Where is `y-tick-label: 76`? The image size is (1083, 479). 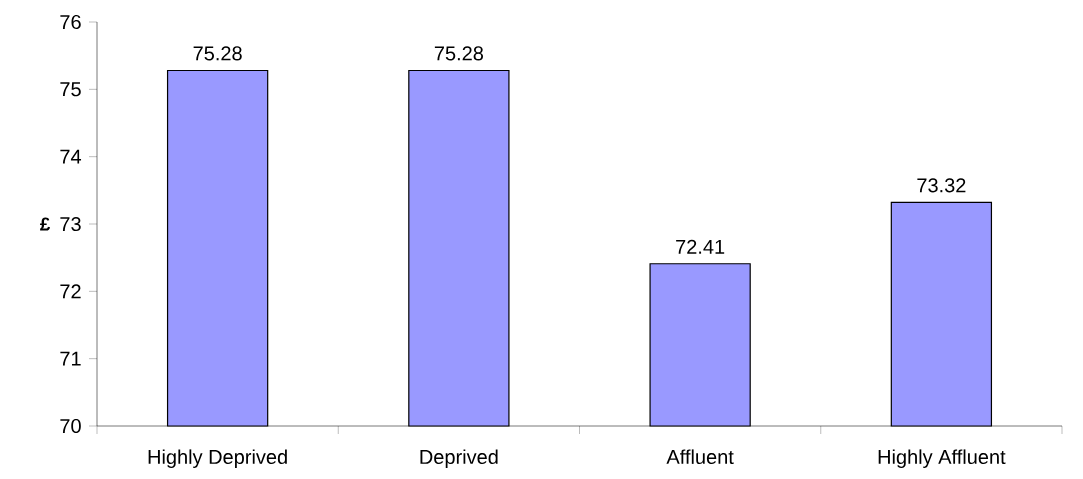 y-tick-label: 76 is located at coordinates (70, 22).